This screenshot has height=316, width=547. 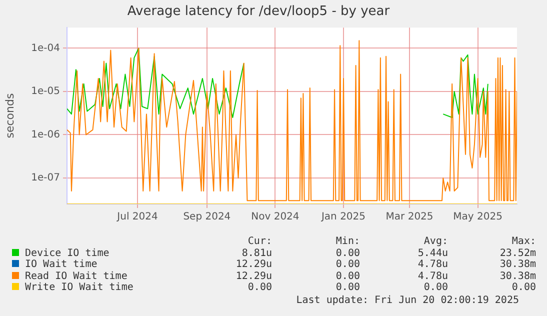 I want to click on text: 5.44u, so click(x=432, y=254).